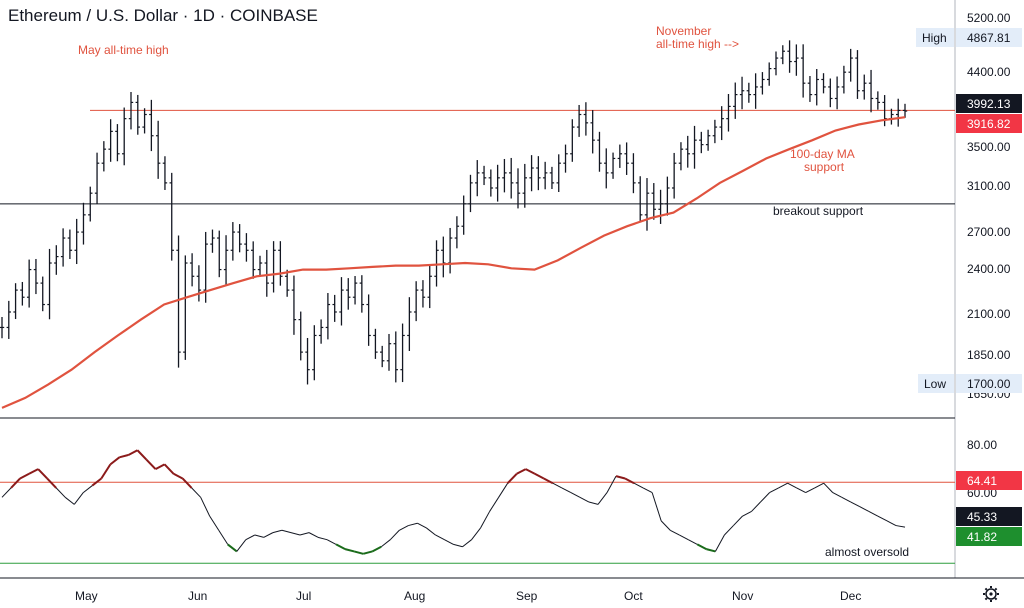  I want to click on time-axis: May Jun Jul Aug Sep Oct Nov Dec, so click(468, 596).